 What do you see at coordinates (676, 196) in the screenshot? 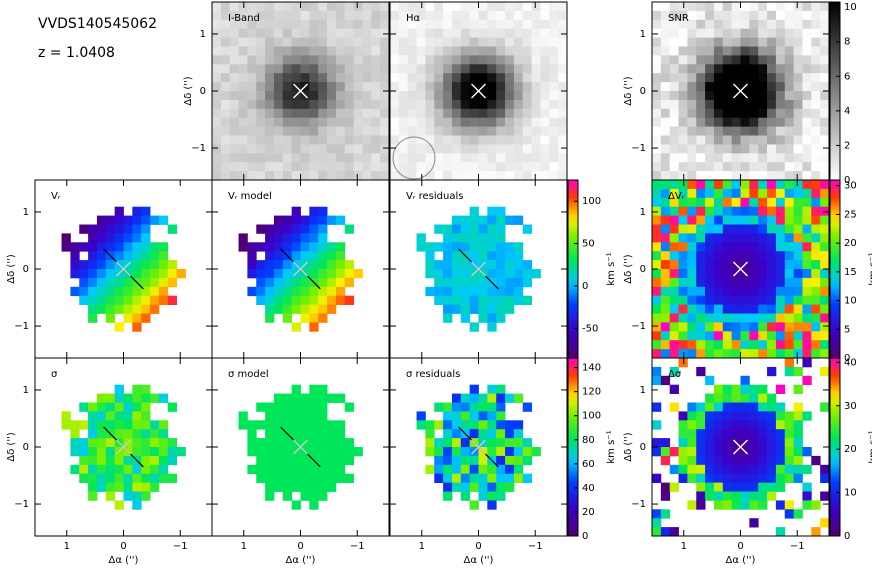
I see `panel-label: ΔVᵣ` at bounding box center [676, 196].